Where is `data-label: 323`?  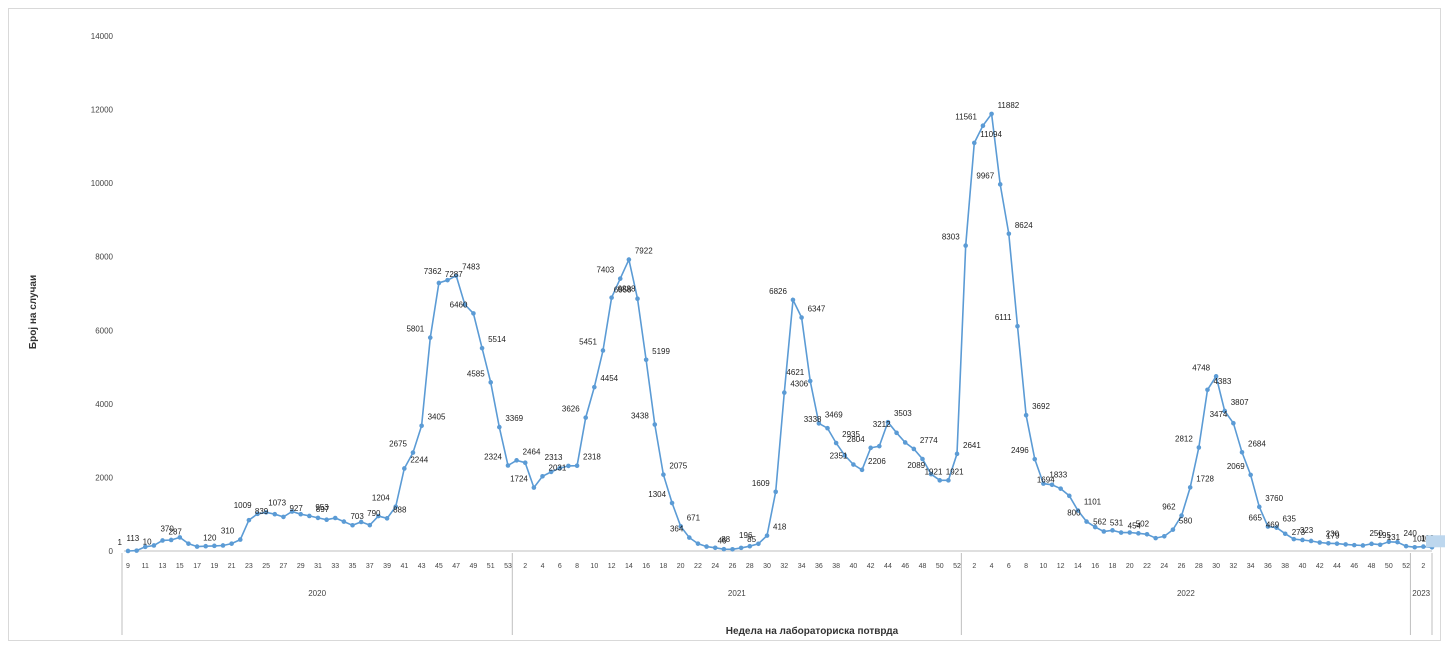
data-label: 323 is located at coordinates (1307, 530).